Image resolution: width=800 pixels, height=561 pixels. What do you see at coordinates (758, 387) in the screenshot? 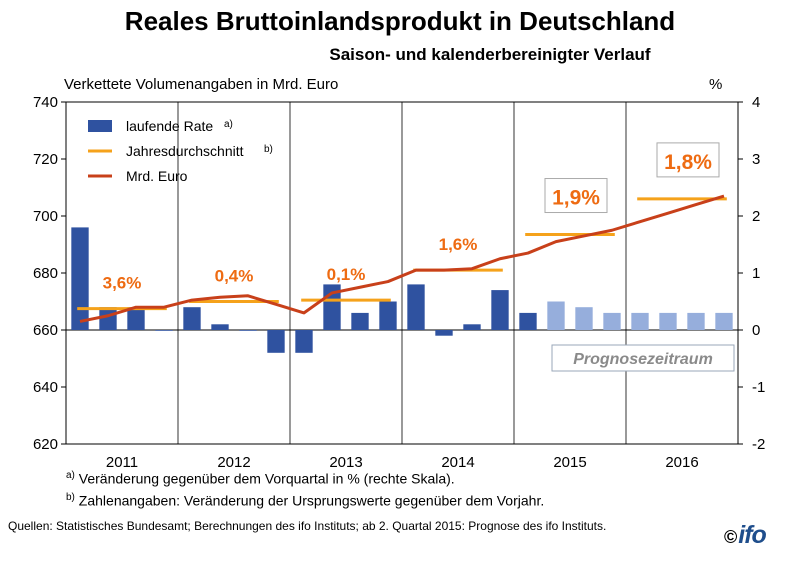
I see `y2-tick-label: -1` at bounding box center [758, 387].